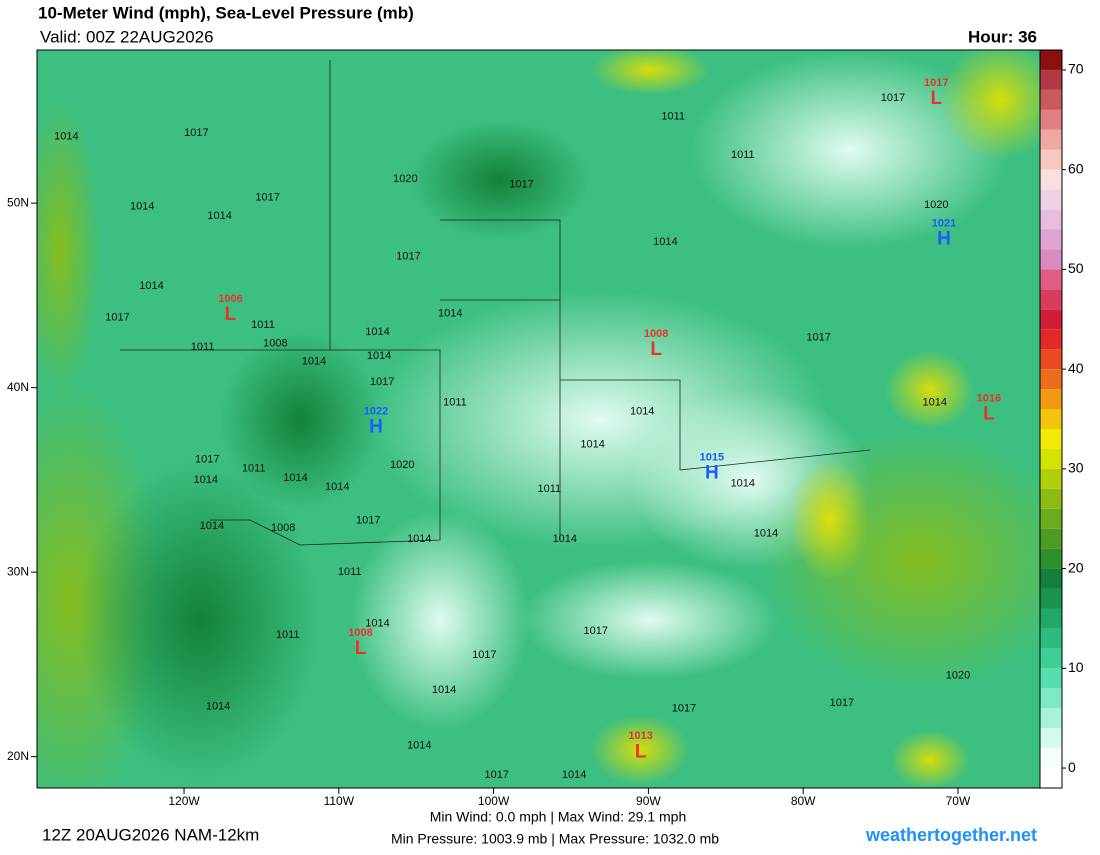 Image resolution: width=1100 pixels, height=855 pixels. Describe the element at coordinates (18, 387) in the screenshot. I see `lat-tick-label: 40N` at that location.